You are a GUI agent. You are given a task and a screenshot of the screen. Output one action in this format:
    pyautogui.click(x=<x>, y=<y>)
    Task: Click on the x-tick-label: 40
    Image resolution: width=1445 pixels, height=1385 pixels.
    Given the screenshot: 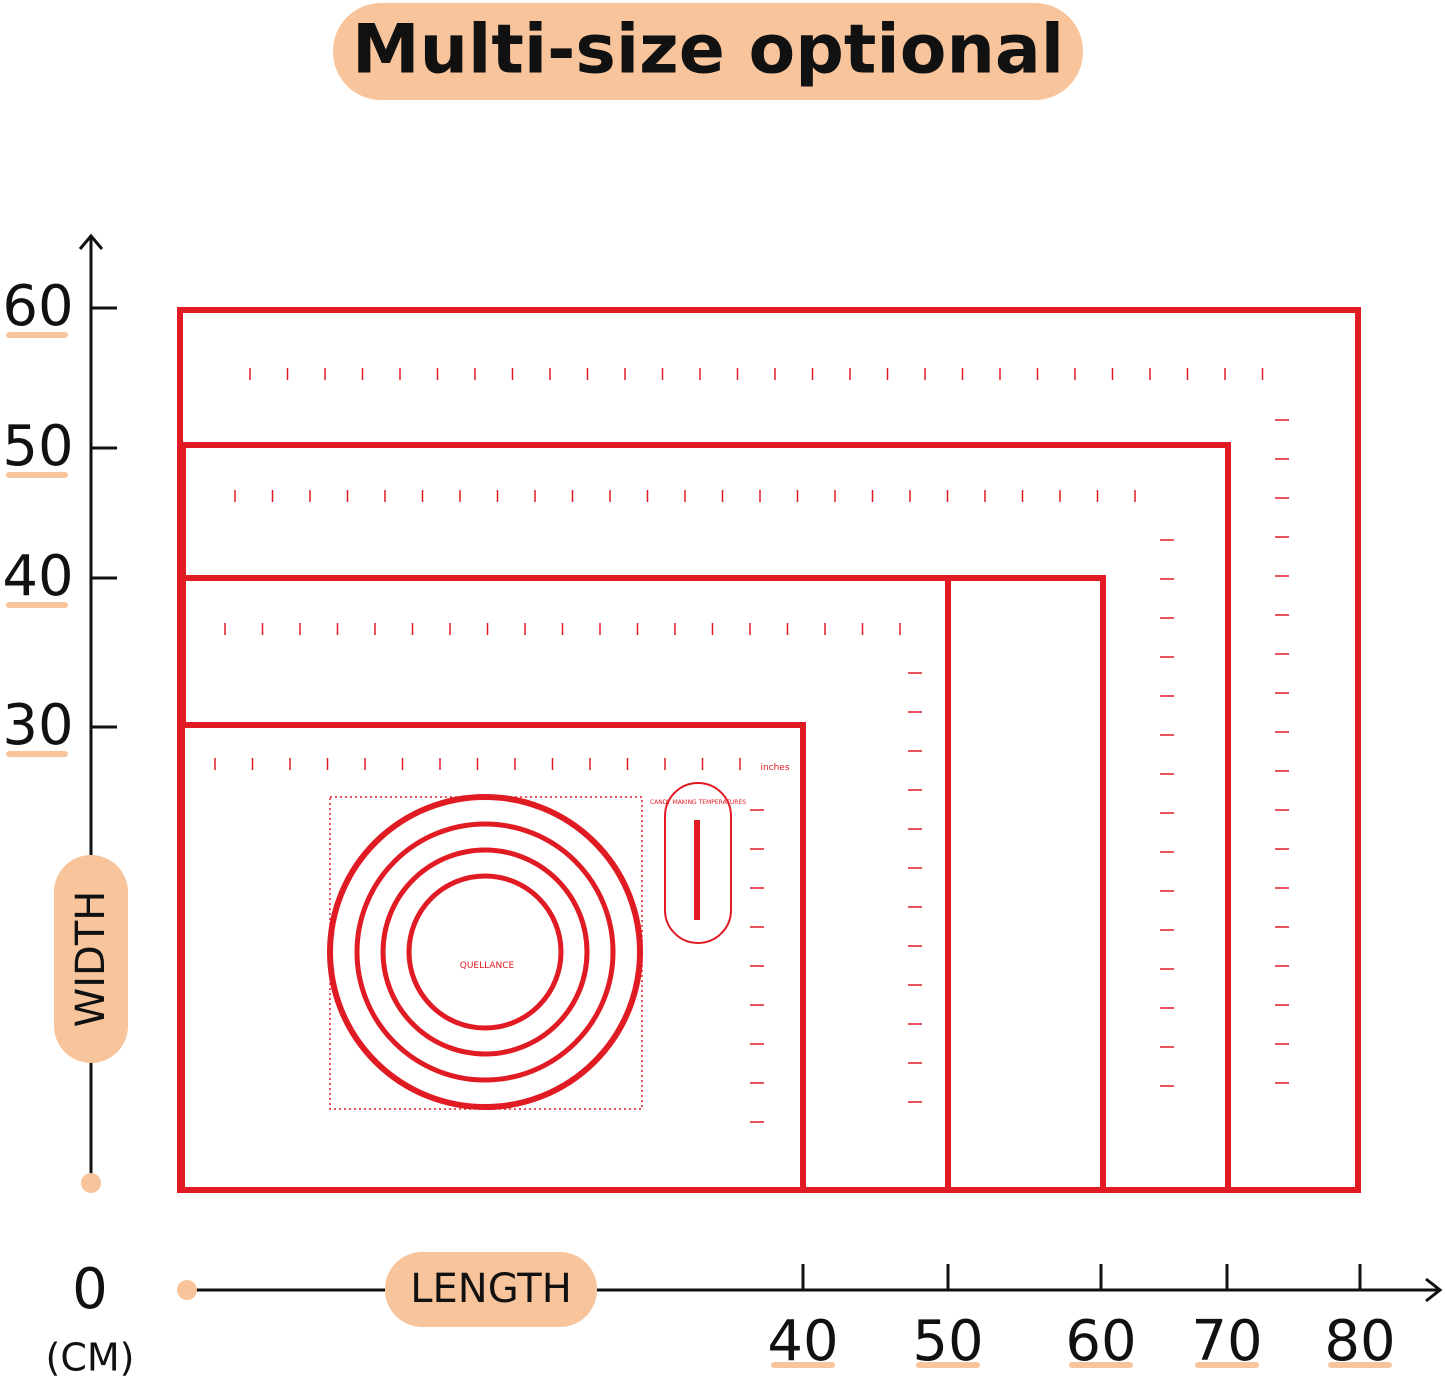 What is the action you would take?
    pyautogui.click(x=802, y=1341)
    